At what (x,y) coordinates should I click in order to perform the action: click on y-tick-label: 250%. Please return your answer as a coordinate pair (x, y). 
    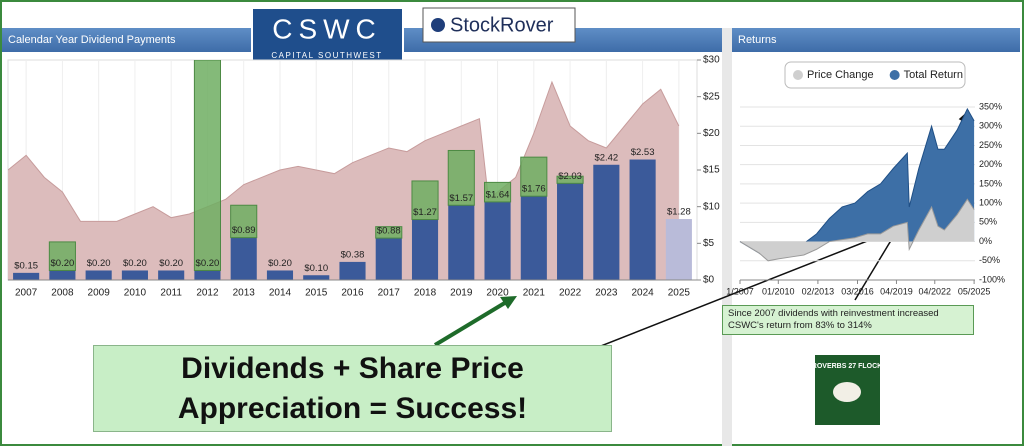
    Looking at the image, I should click on (990, 145).